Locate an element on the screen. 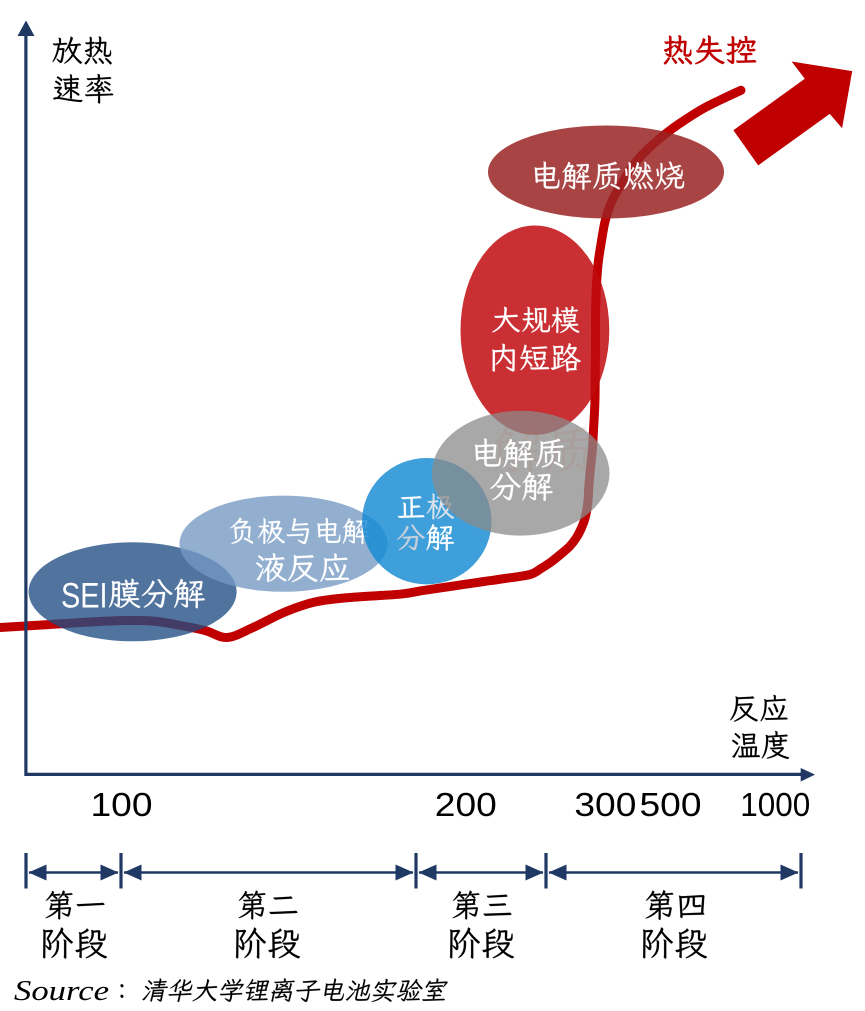 The image size is (865, 1011). svg-text: 200 is located at coordinates (466, 805).